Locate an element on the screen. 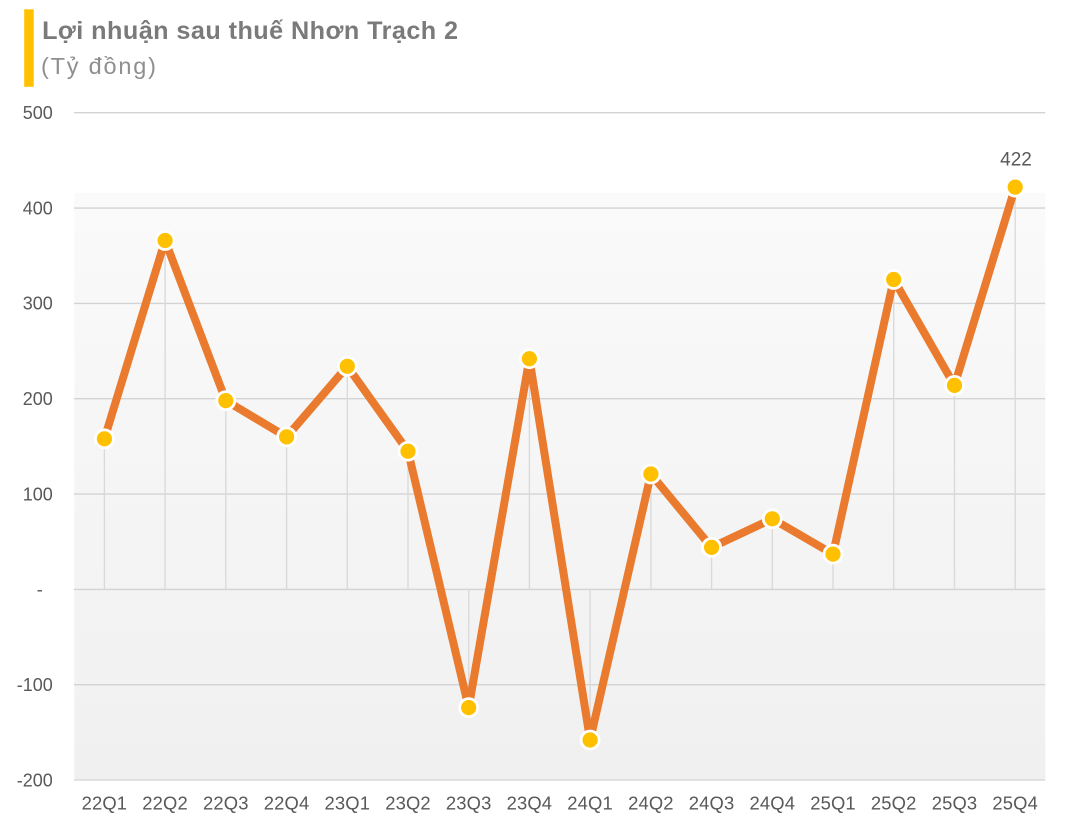  svg-text: 24Q4 is located at coordinates (773, 803).